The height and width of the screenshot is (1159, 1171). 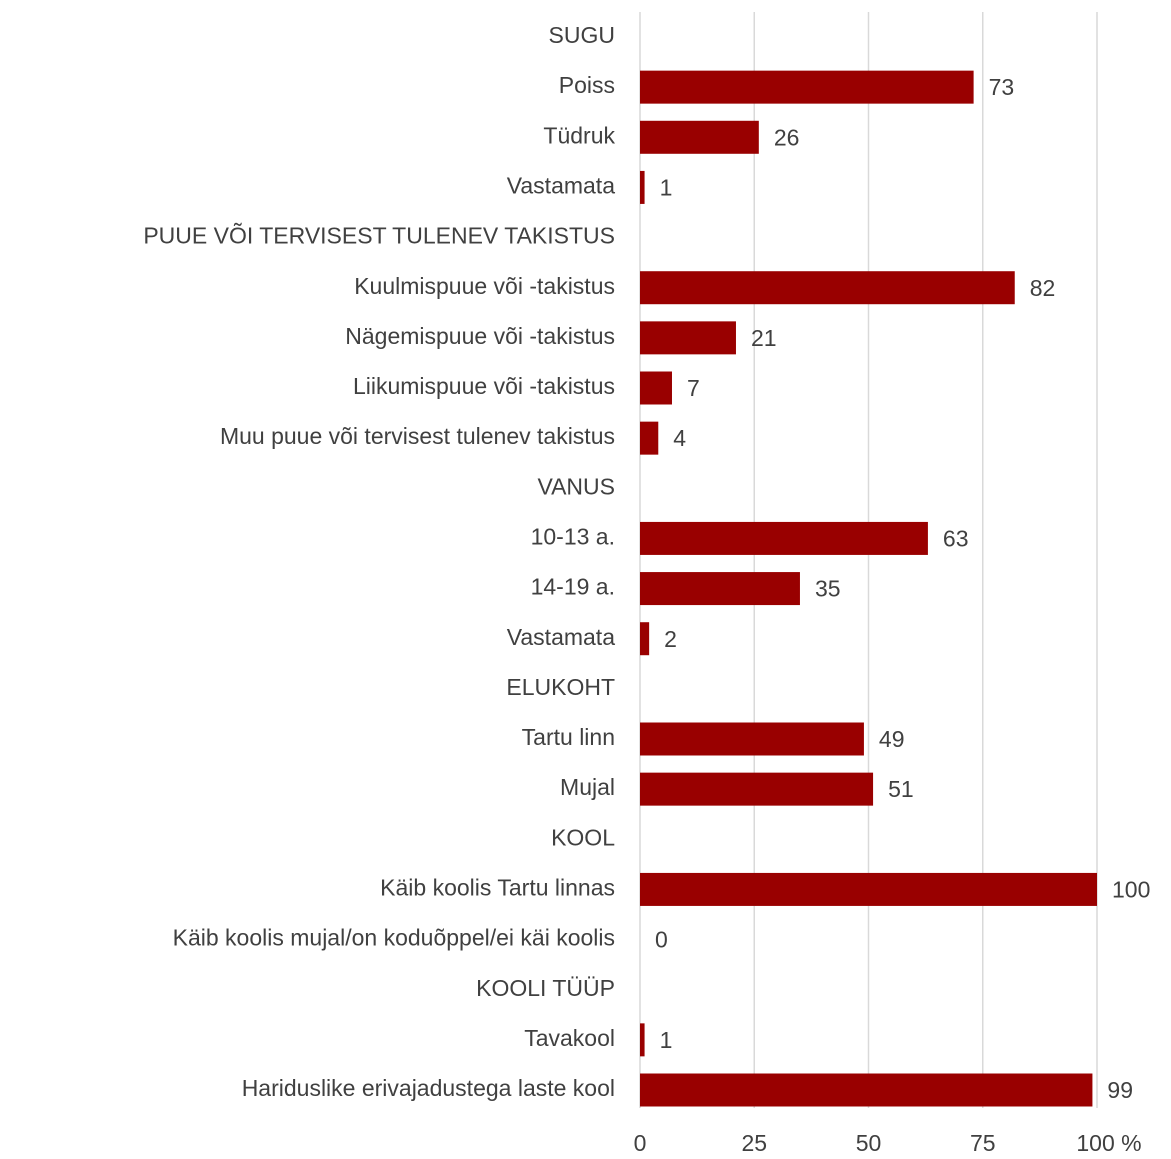 What do you see at coordinates (560, 687) in the screenshot?
I see `y-tick-label: ELUKOHT` at bounding box center [560, 687].